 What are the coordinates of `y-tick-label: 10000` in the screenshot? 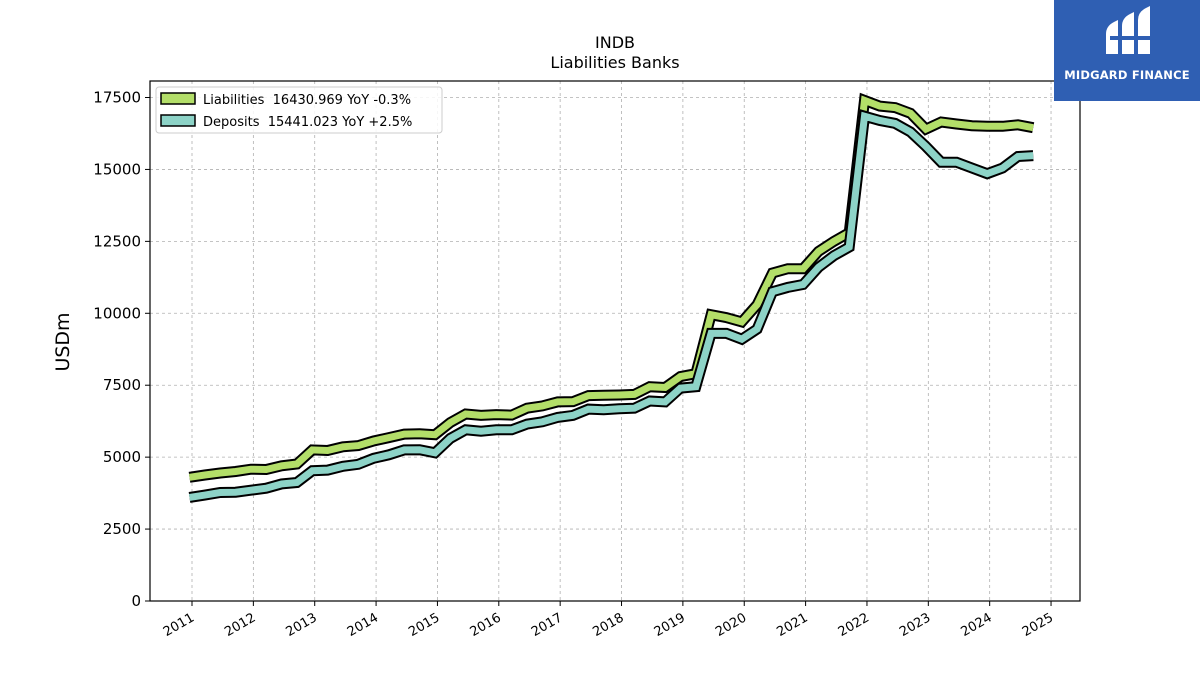 It's located at (117, 313).